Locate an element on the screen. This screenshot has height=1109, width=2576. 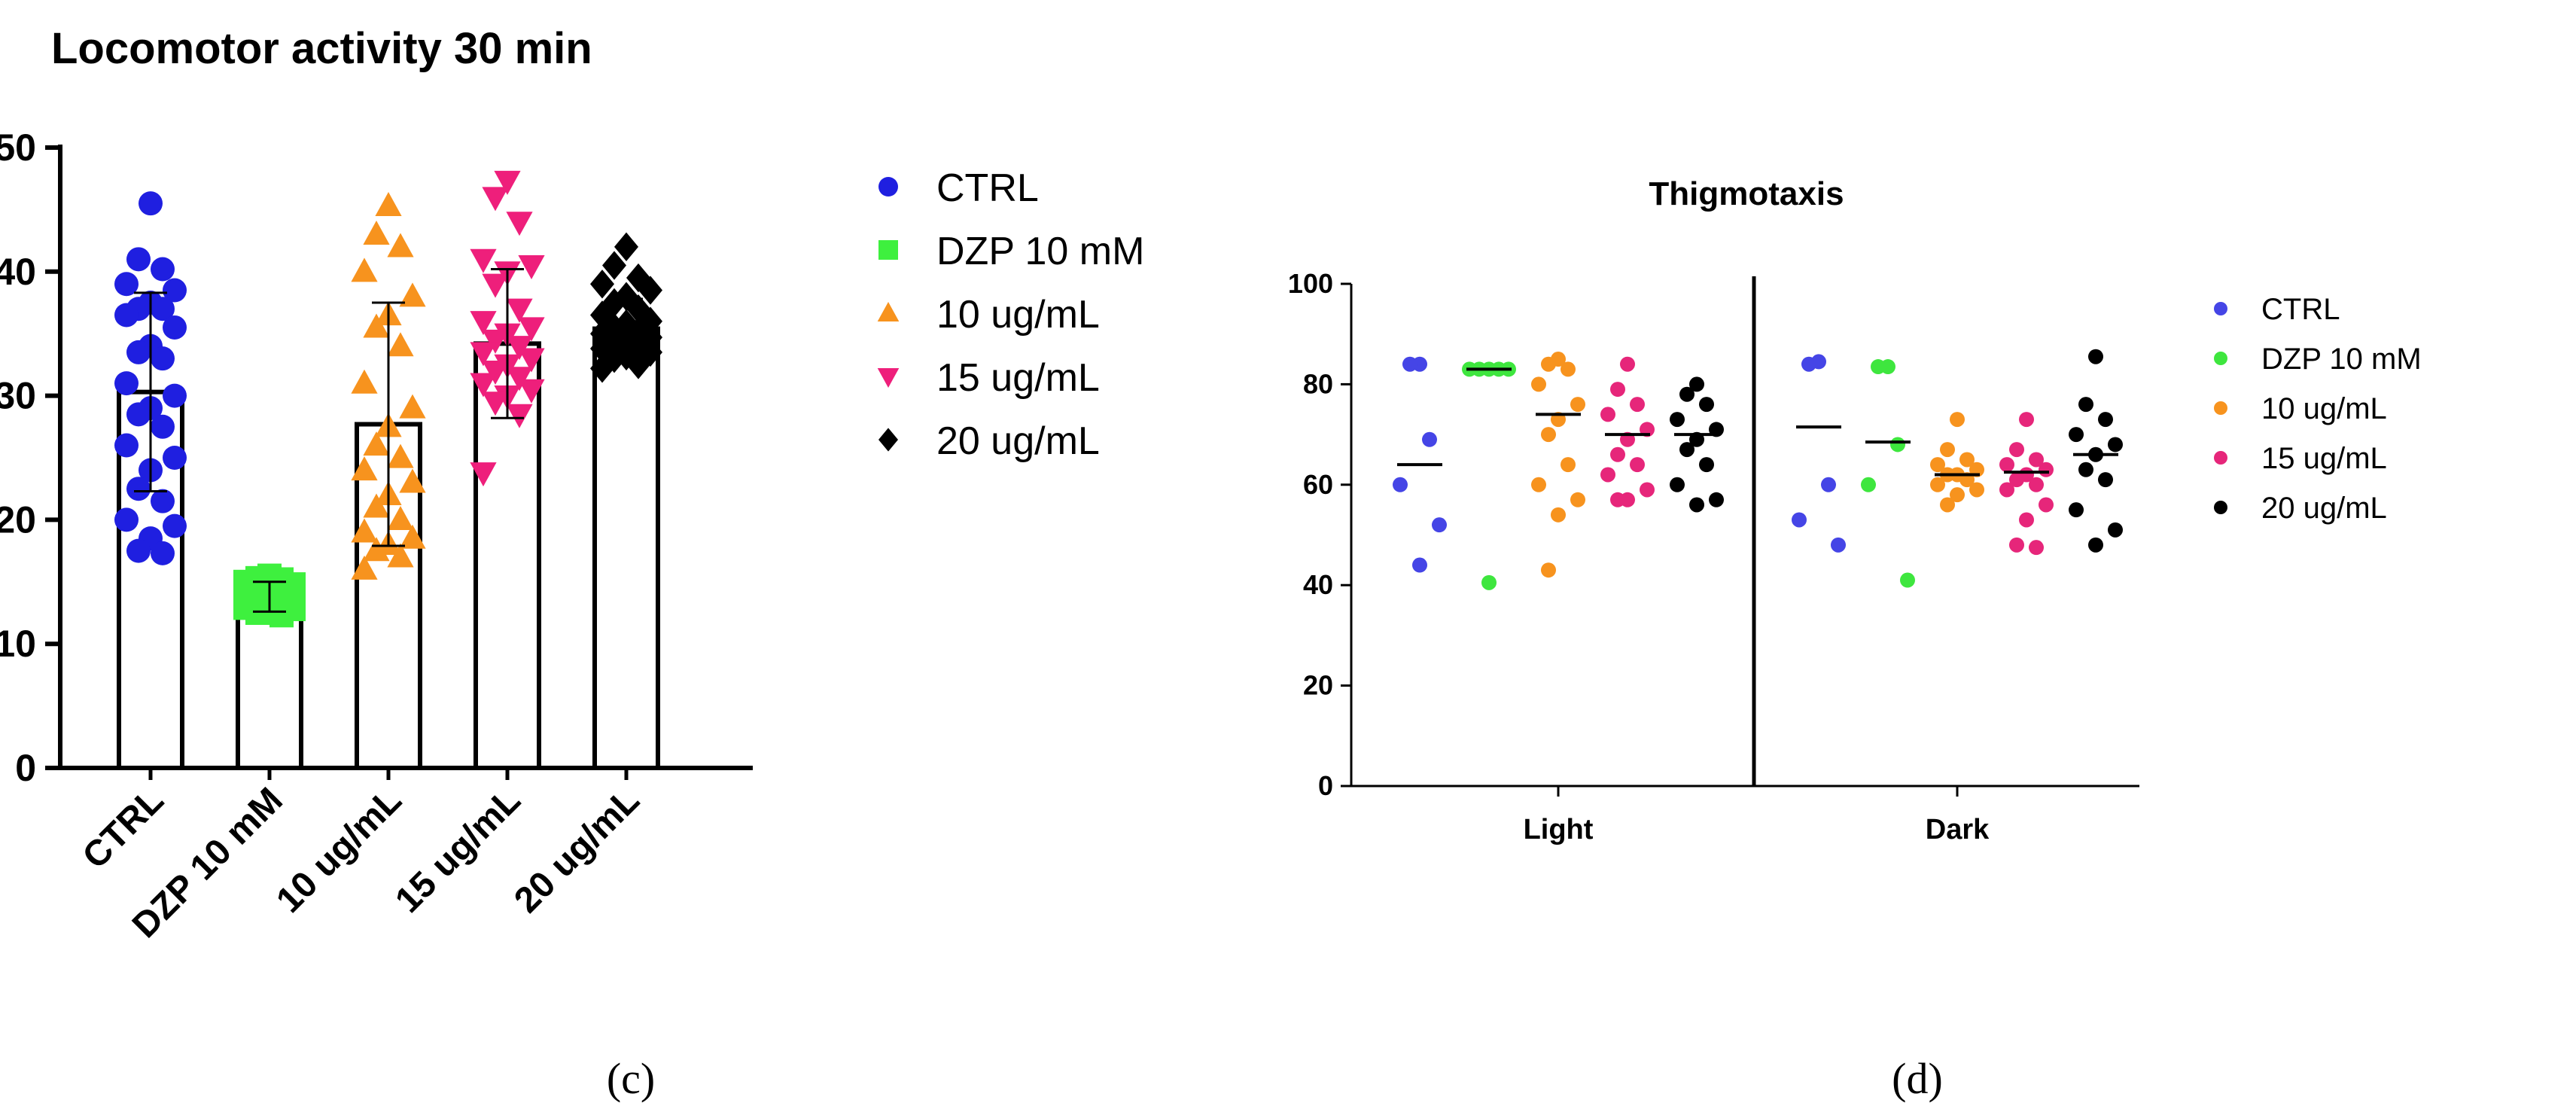
panel-label-d: (d) is located at coordinates (1918, 1078).